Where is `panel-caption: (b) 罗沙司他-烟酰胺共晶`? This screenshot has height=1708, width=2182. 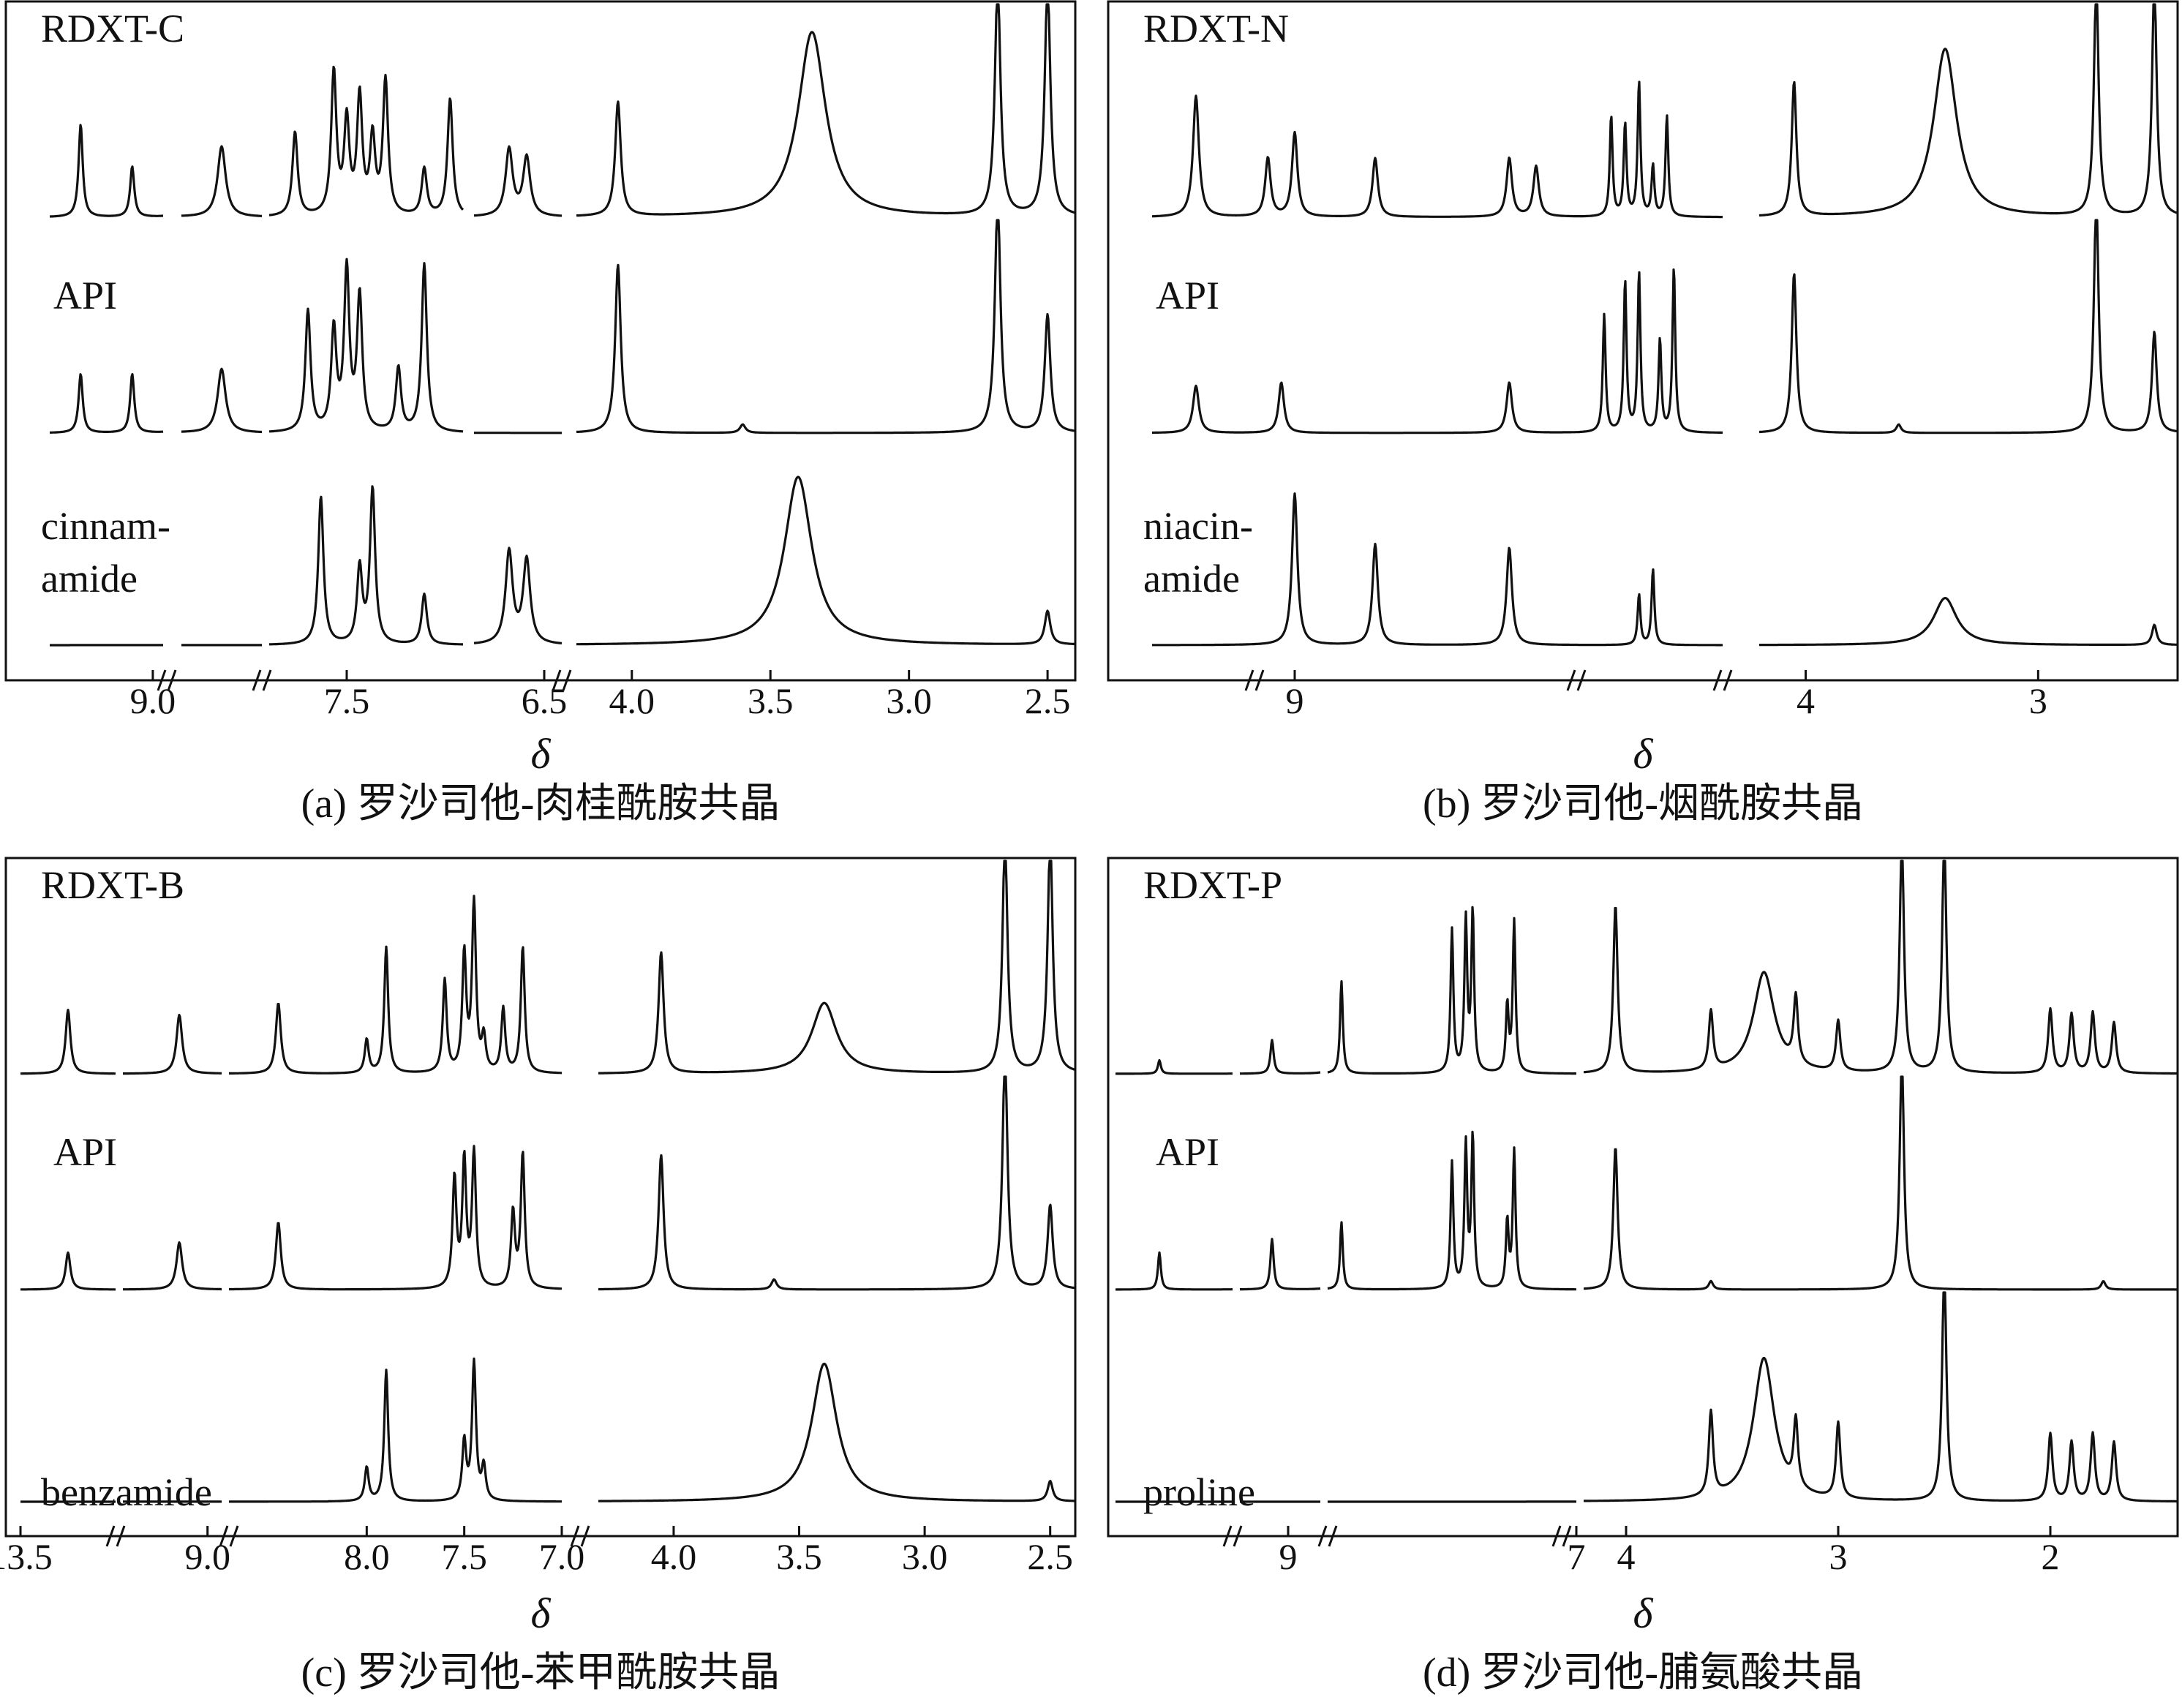 panel-caption: (b) 罗沙司他-烟酰胺共晶 is located at coordinates (1643, 804).